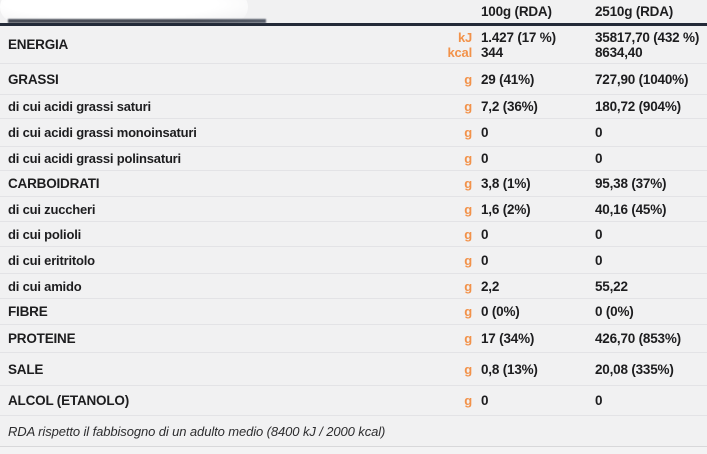 The height and width of the screenshot is (454, 707). I want to click on unit-kcal: kcal, so click(459, 52).